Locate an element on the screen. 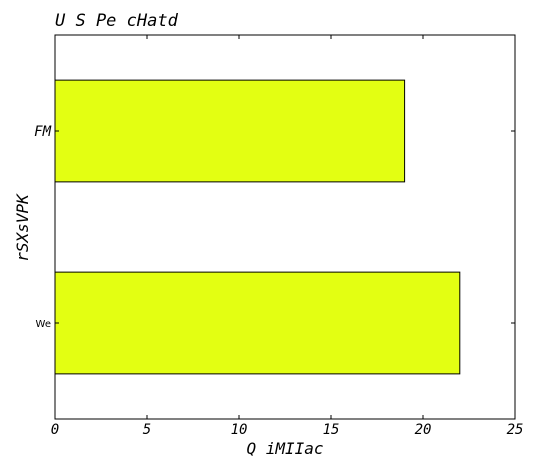  x-tick-label: 25 is located at coordinates (515, 430).